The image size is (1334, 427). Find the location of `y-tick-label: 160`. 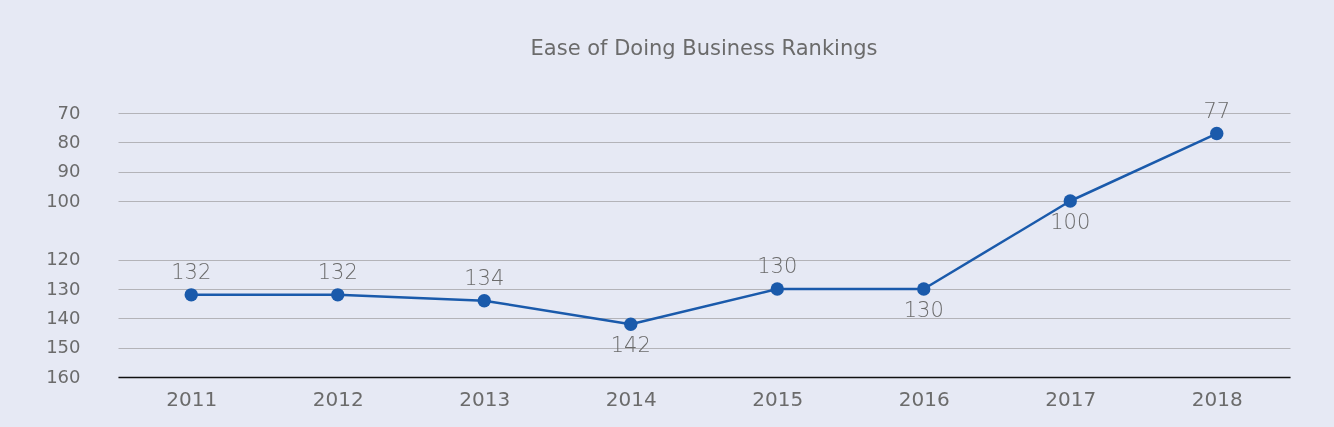

y-tick-label: 160 is located at coordinates (63, 376).